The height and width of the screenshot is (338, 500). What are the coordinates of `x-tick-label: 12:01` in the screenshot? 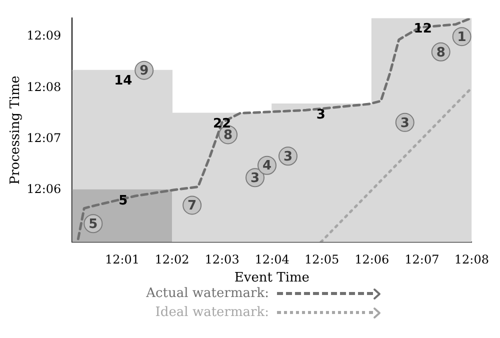 It's located at (122, 259).